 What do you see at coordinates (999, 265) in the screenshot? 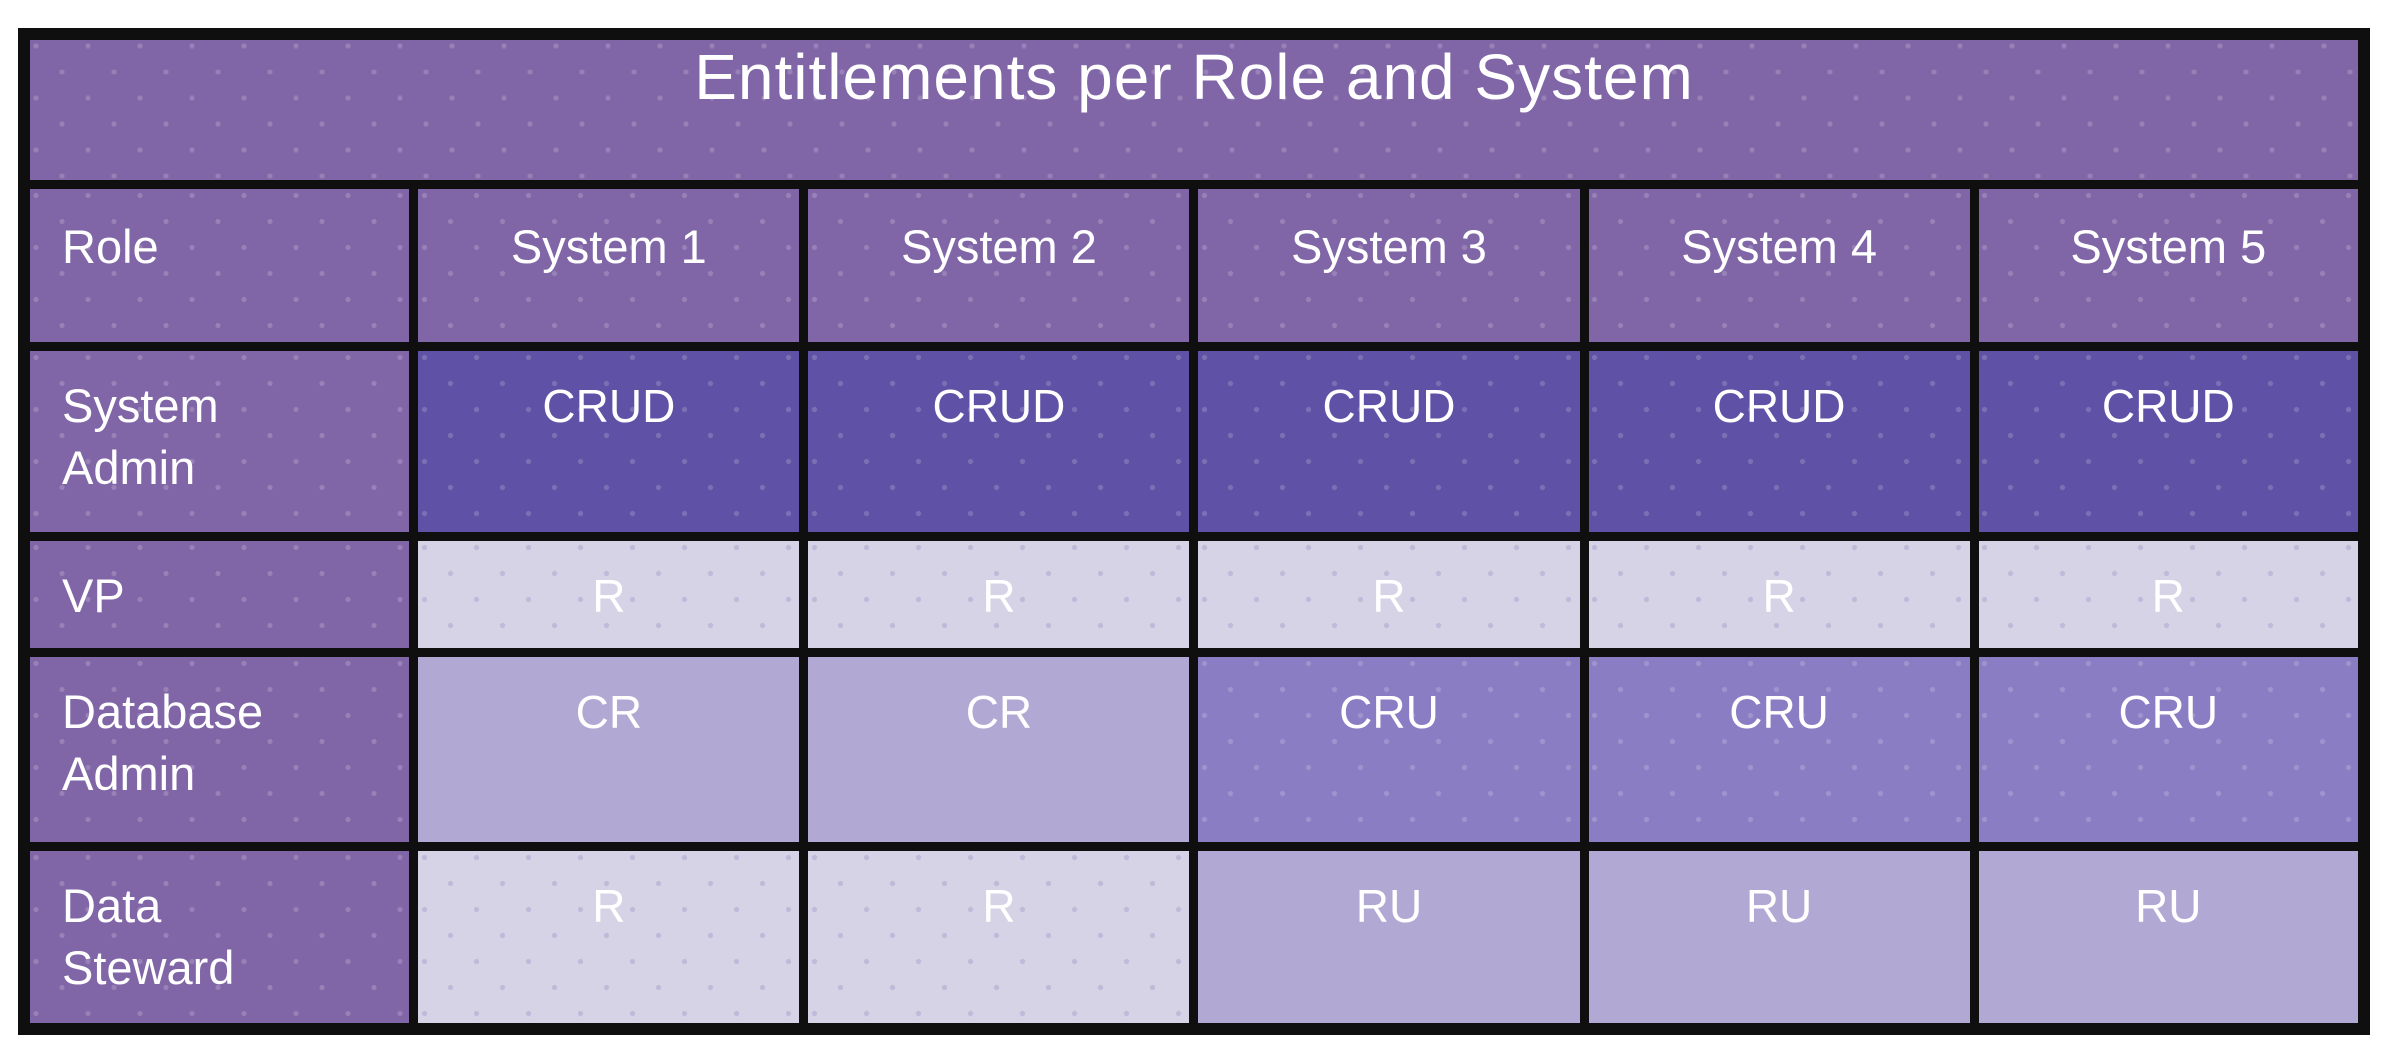
I see `column-header-system-2: System 2` at bounding box center [999, 265].